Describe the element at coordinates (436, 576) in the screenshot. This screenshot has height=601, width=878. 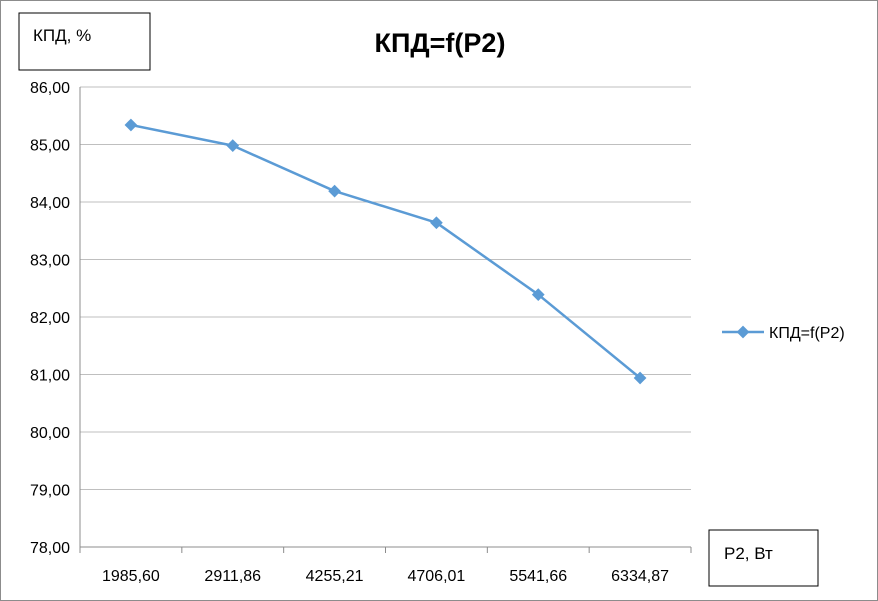
I see `x-tick-label: 4706,01` at that location.